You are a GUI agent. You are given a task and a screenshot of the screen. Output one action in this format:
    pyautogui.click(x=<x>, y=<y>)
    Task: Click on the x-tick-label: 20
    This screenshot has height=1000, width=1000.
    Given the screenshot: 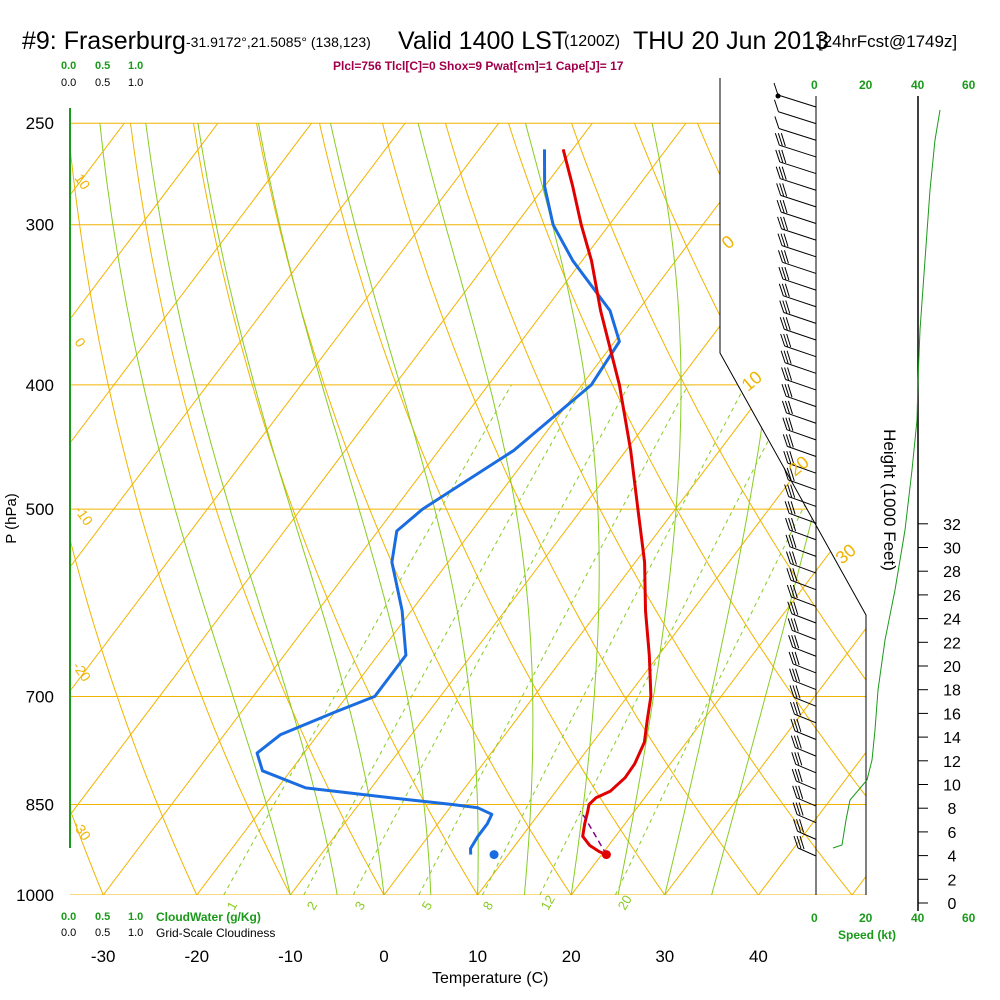 What is the action you would take?
    pyautogui.click(x=571, y=956)
    